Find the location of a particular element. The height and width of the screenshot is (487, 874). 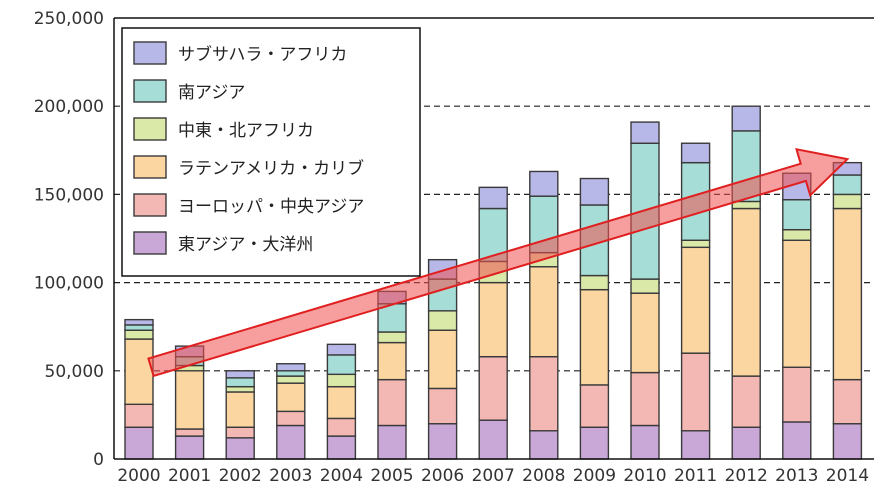

legend-label: ヨーロッパ・中央アジア is located at coordinates (271, 207).